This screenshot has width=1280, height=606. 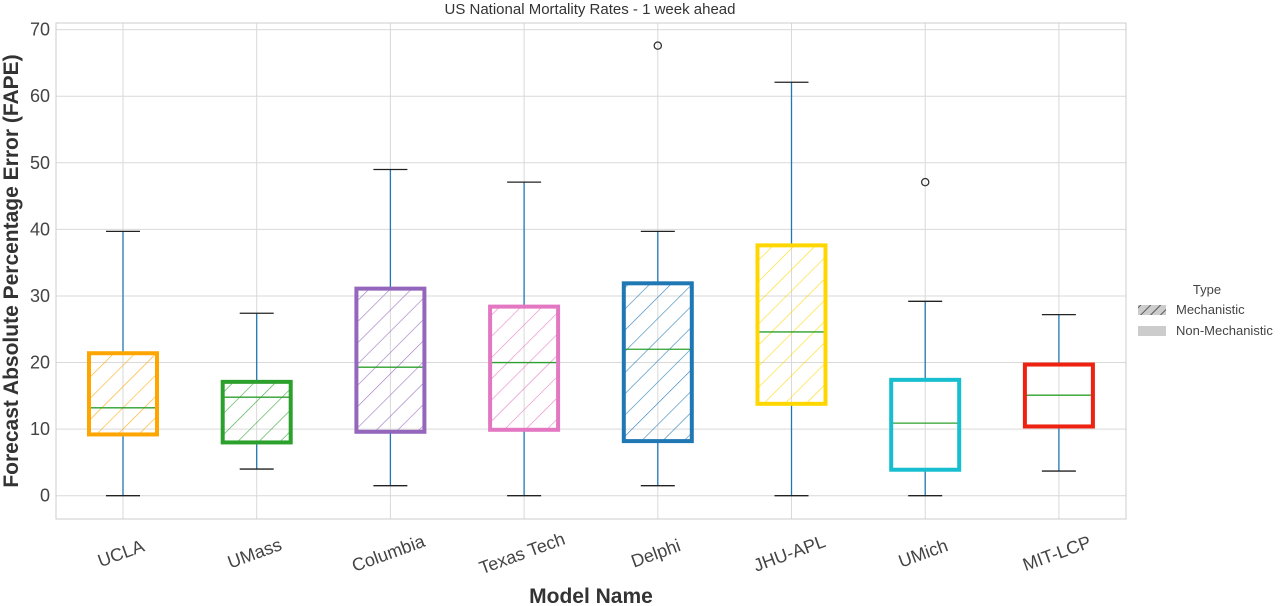 I want to click on y-tick-label: 20, so click(x=40, y=363).